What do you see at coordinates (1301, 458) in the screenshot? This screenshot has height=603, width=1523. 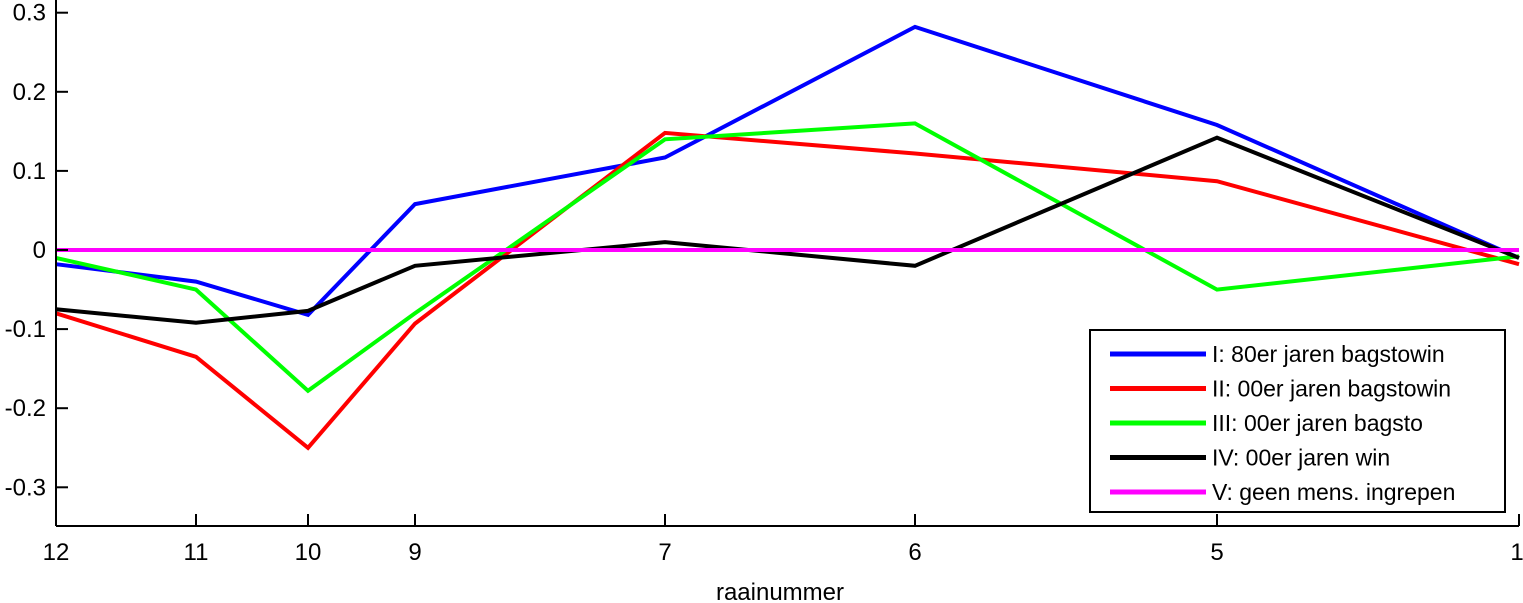 I see `legend-label: IV: 00er jaren win` at bounding box center [1301, 458].